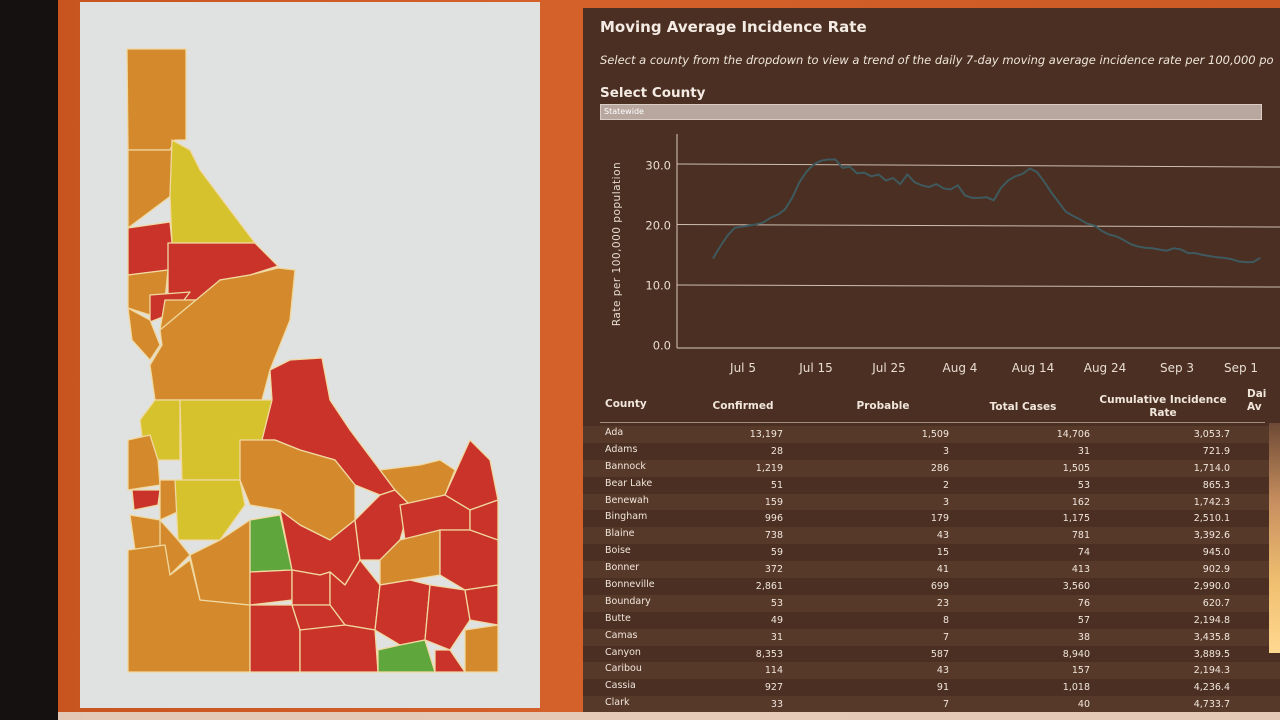 The height and width of the screenshot is (720, 1280). What do you see at coordinates (931, 451) in the screenshot?
I see `table-row: Adams 28 3 31 721.9` at bounding box center [931, 451].